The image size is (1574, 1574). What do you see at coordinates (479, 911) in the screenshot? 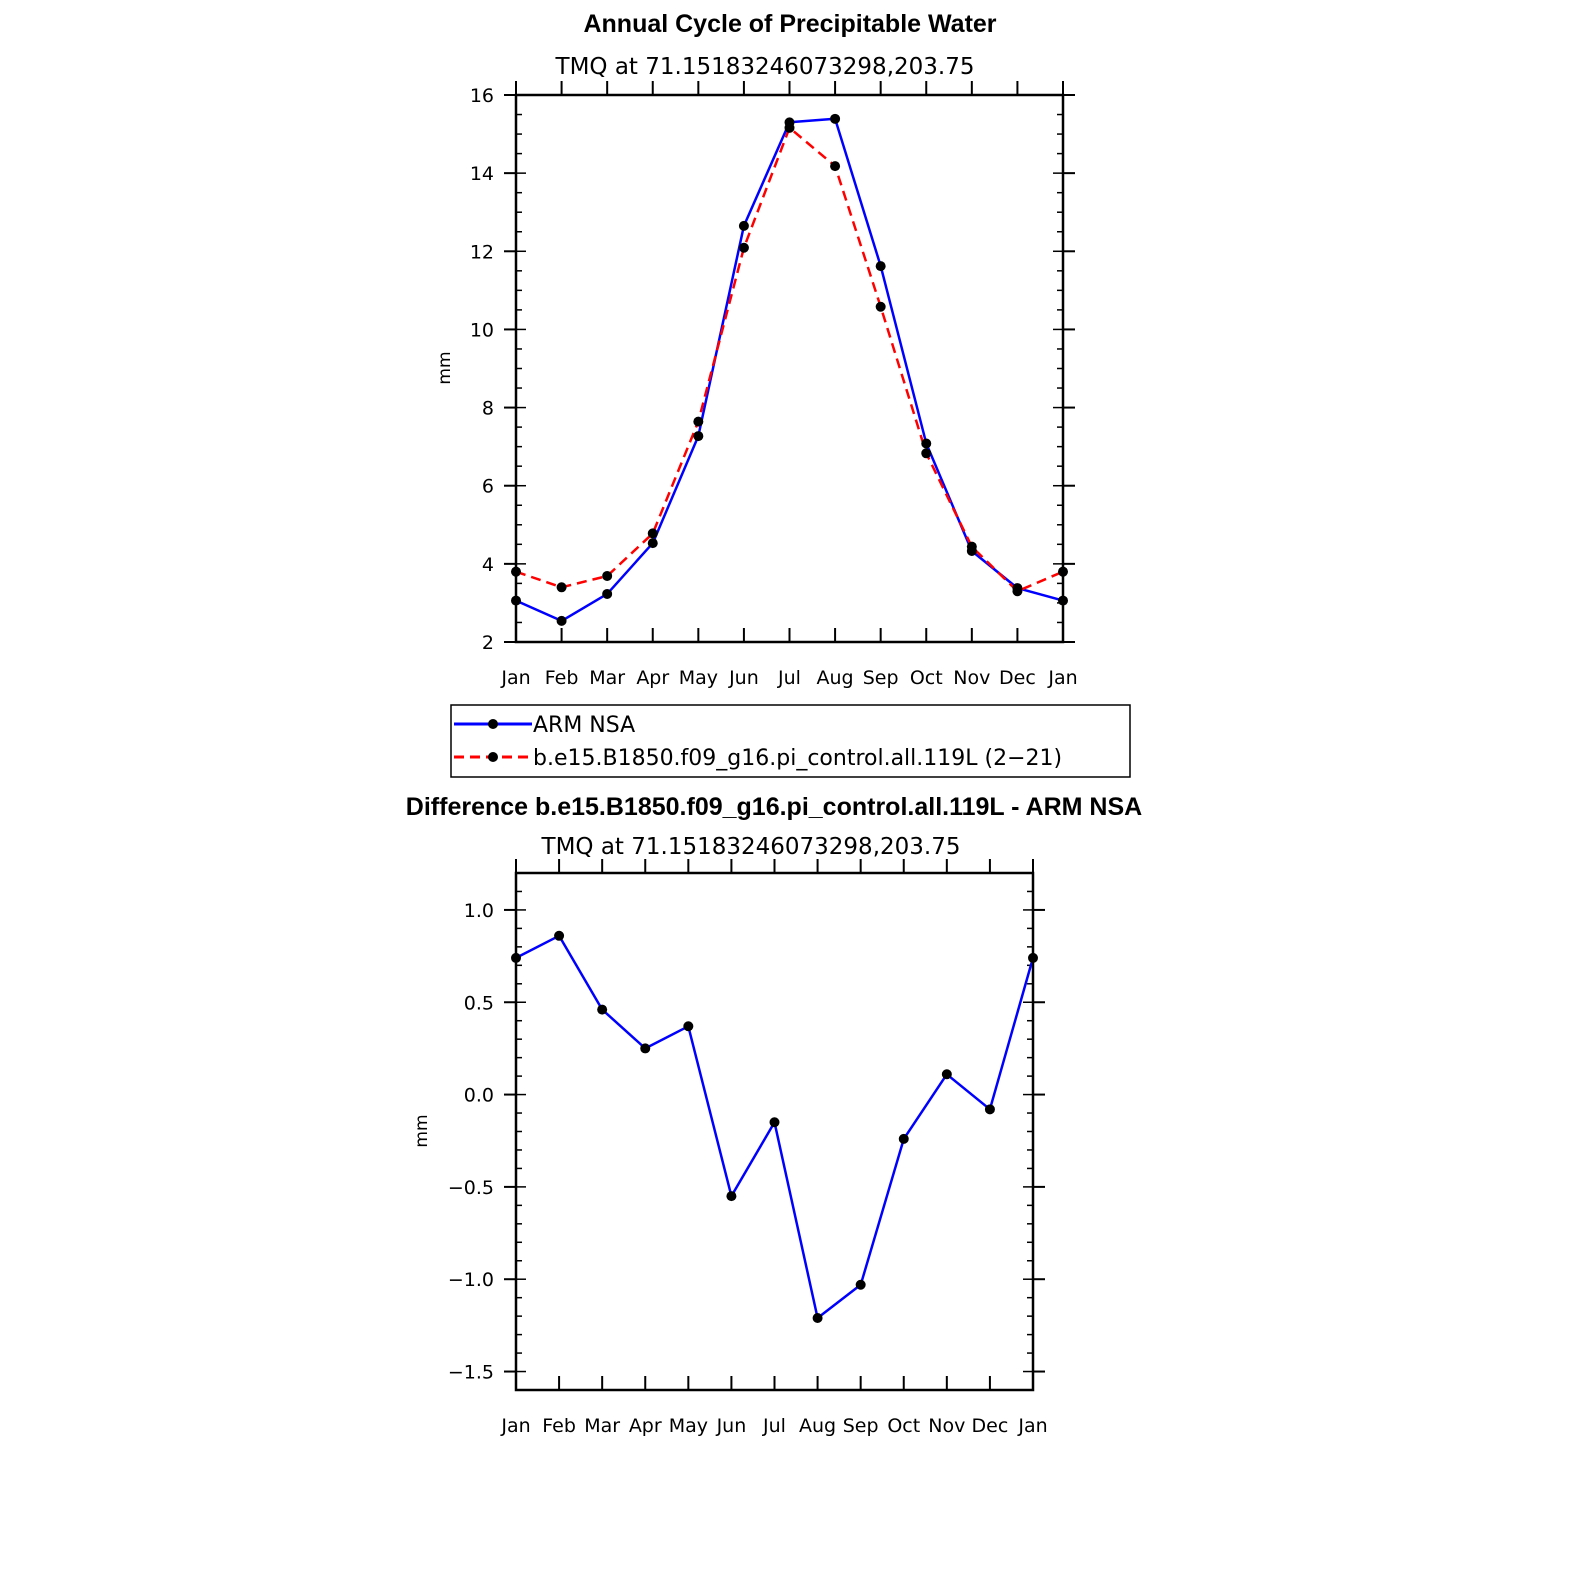
I see `y-tick-label: 1.0` at bounding box center [479, 911].